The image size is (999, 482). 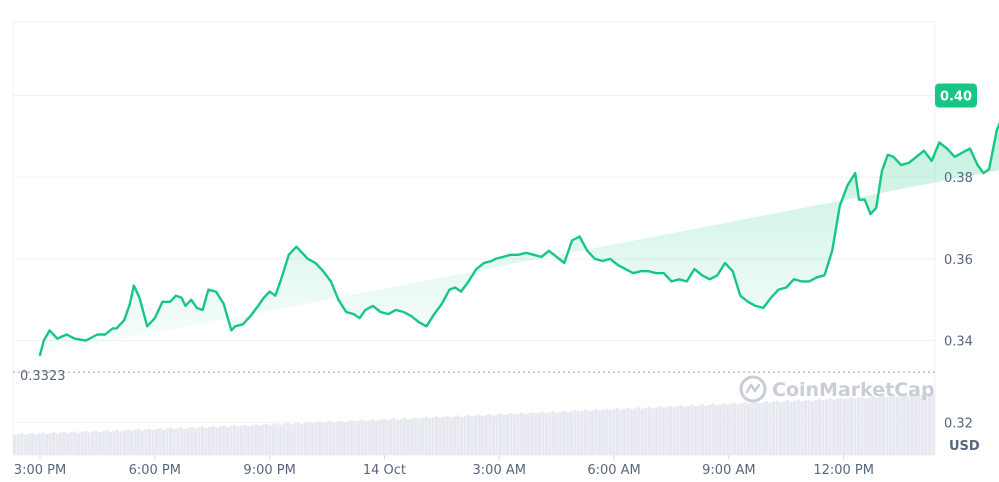 I want to click on x-tick-label: 6:00 AM, so click(x=613, y=470).